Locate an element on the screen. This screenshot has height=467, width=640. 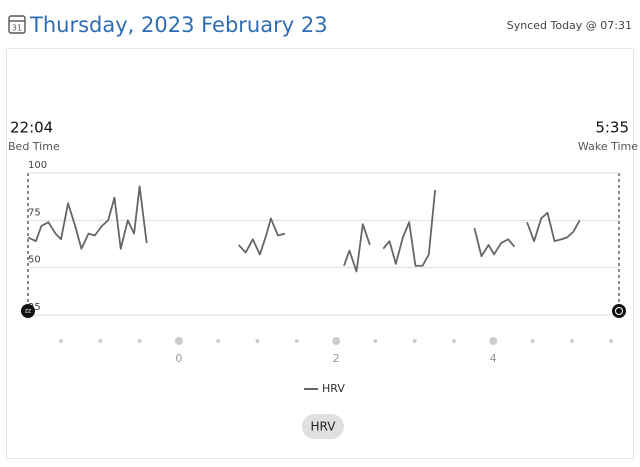
calendar-icon: 31 is located at coordinates (17, 24).